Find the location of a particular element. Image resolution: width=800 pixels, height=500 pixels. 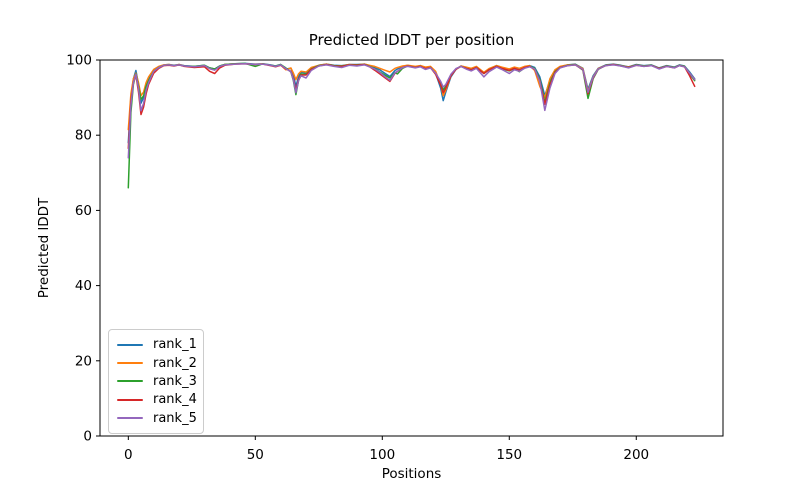

legend-item-rank_5: rank_5 is located at coordinates (157, 418).